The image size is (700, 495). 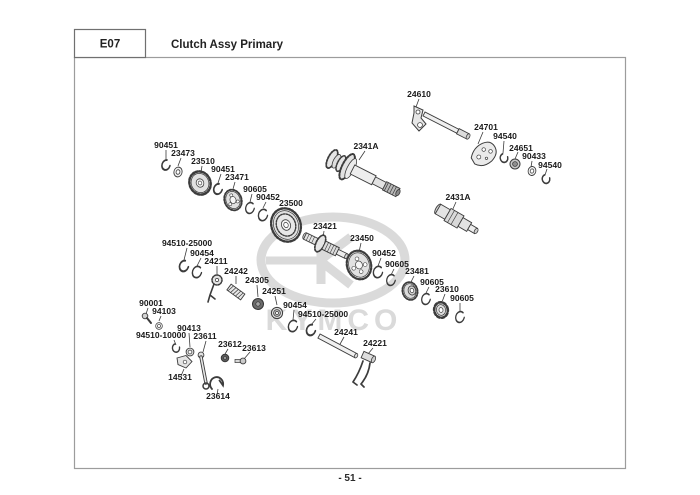 What do you see at coordinates (447, 289) in the screenshot?
I see `label-23610: 23610` at bounding box center [447, 289].